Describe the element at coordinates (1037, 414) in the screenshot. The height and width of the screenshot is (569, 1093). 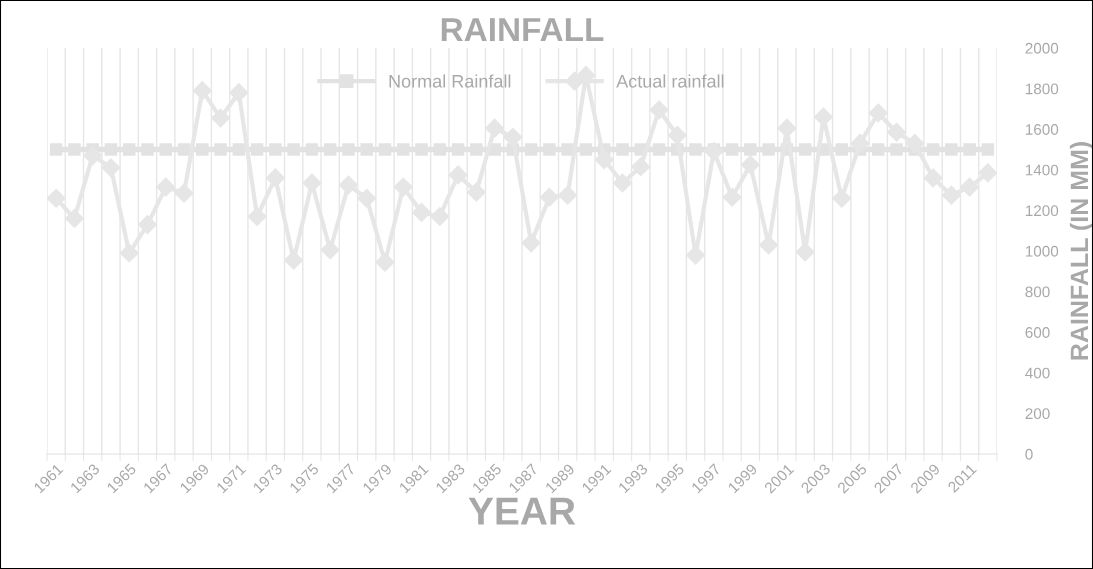
I see `y-tick-label: 200` at that location.